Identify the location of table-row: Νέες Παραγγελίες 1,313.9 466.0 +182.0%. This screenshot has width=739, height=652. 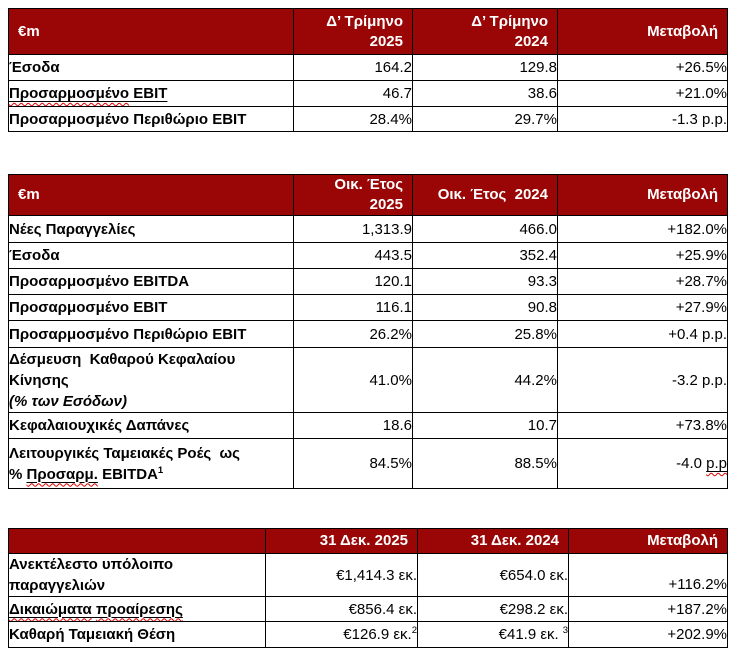
(368, 229).